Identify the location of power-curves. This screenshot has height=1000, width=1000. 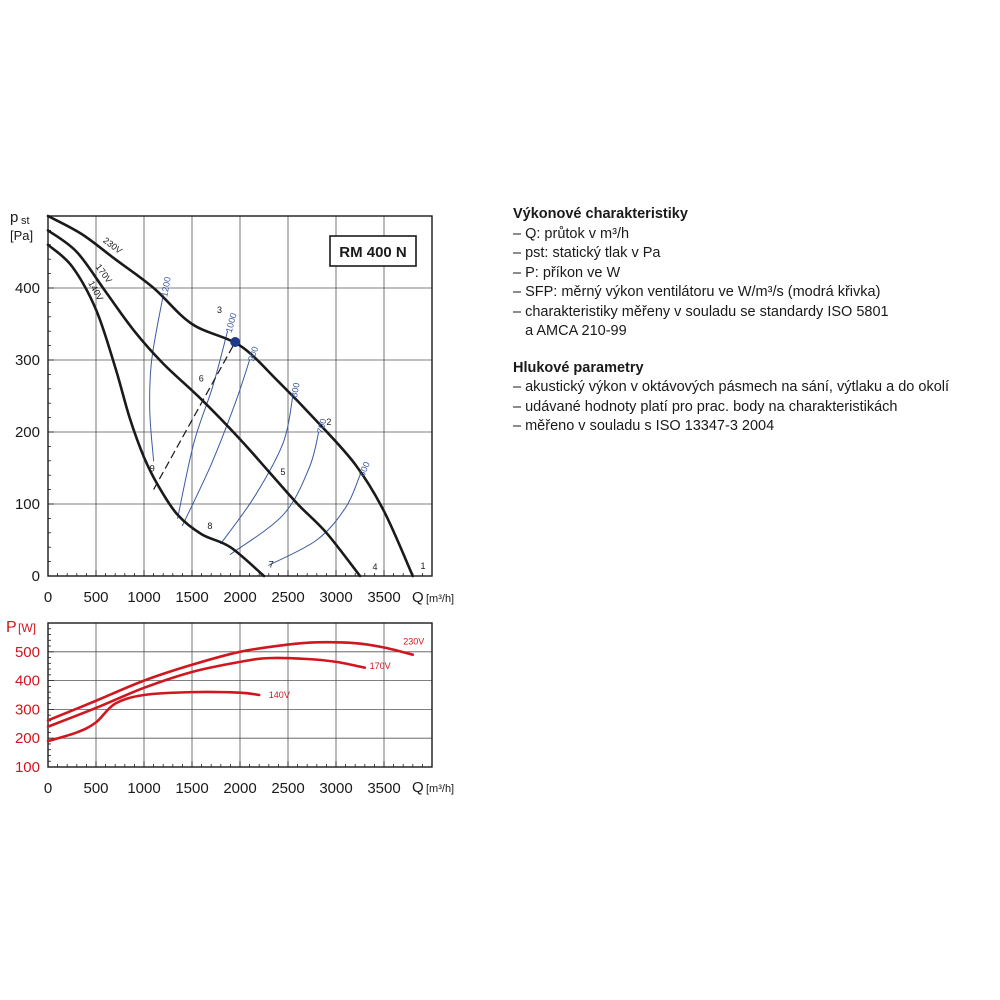
(230, 691).